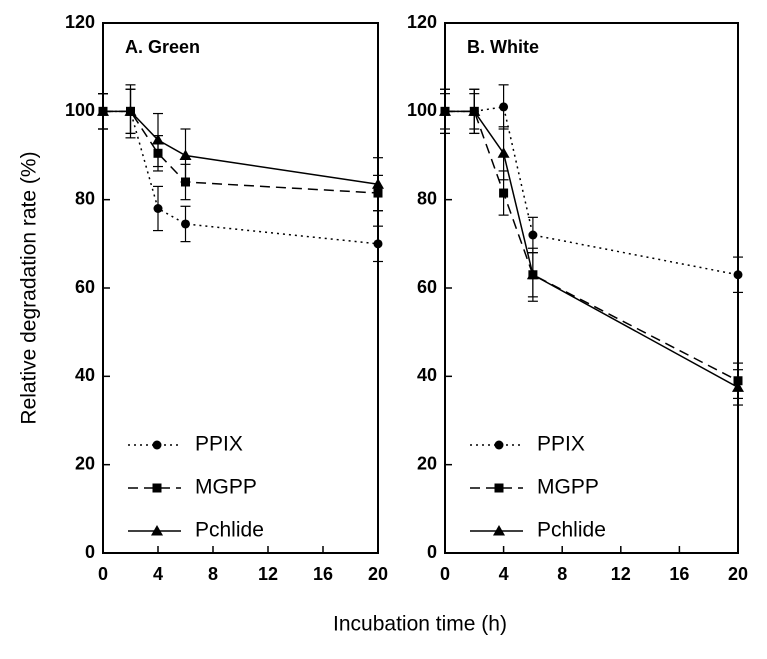 This screenshot has height=659, width=767. What do you see at coordinates (503, 47) in the screenshot?
I see `panel-title: B. White` at bounding box center [503, 47].